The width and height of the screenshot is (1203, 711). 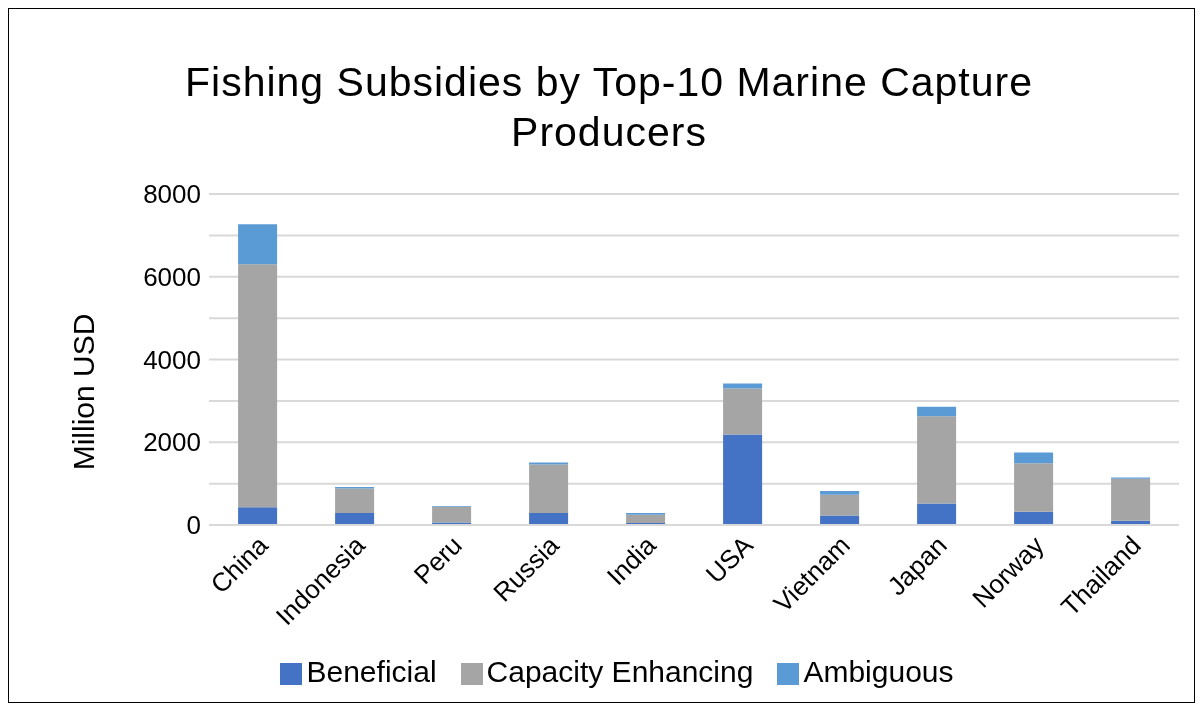 I want to click on x-tick-label: USA, so click(x=729, y=559).